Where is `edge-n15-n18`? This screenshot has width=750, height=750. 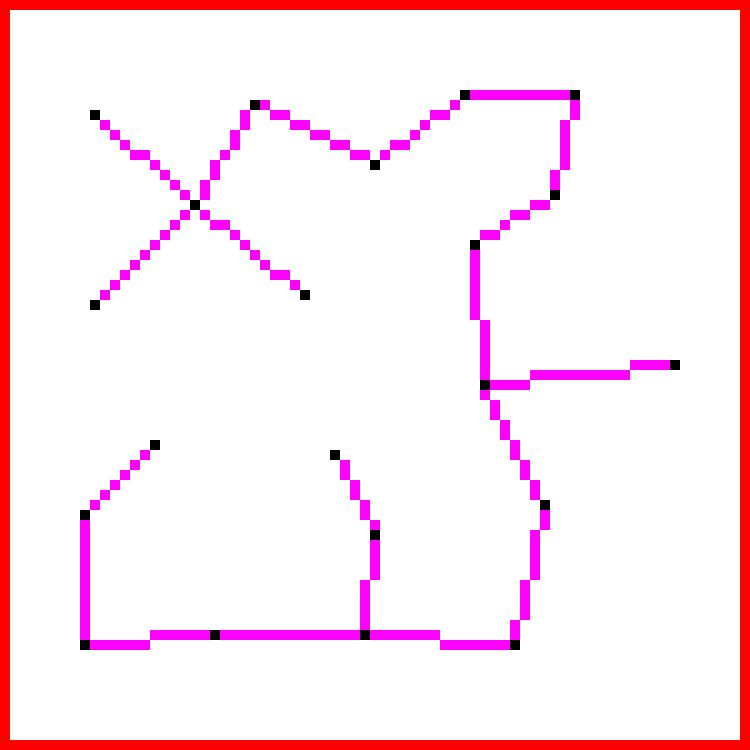 edge-n15-n18 is located at coordinates (290, 635).